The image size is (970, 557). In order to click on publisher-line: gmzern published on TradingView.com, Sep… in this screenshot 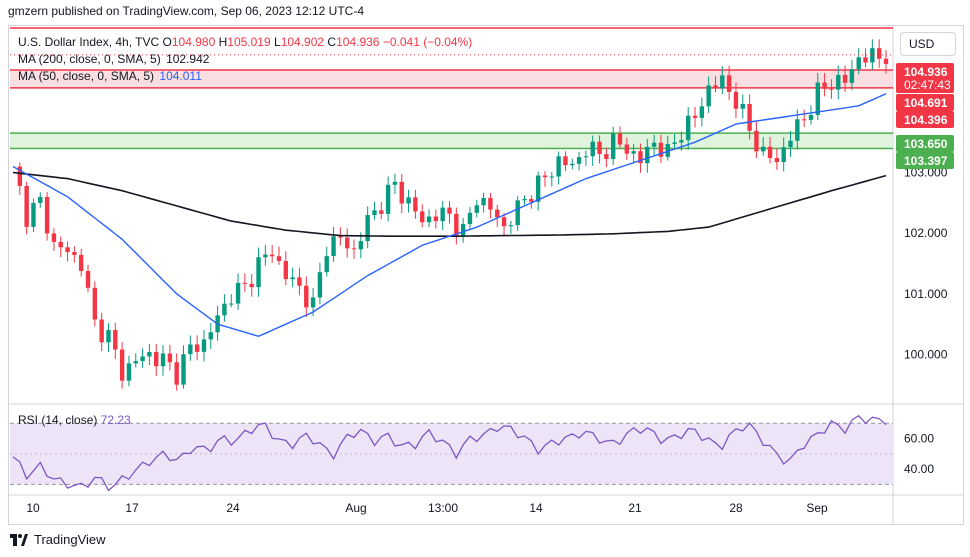, I will do `click(186, 11)`.